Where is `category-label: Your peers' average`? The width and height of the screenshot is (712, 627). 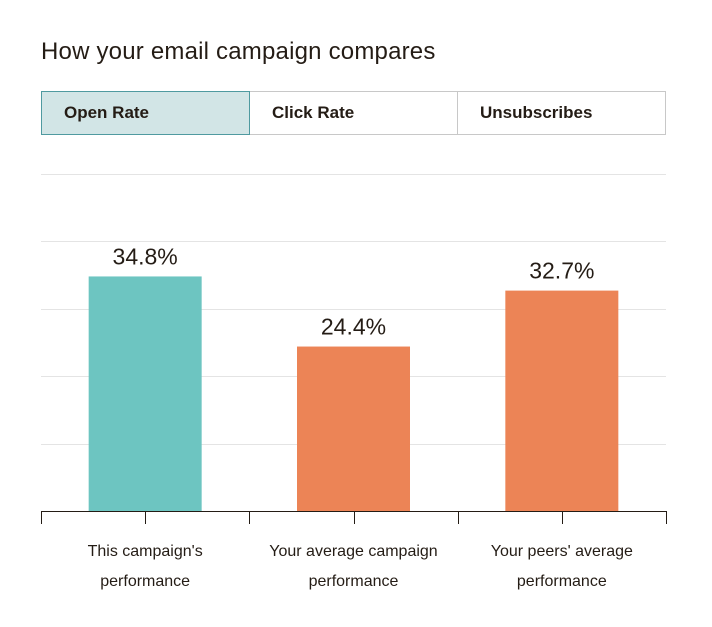 category-label: Your peers' average is located at coordinates (562, 551).